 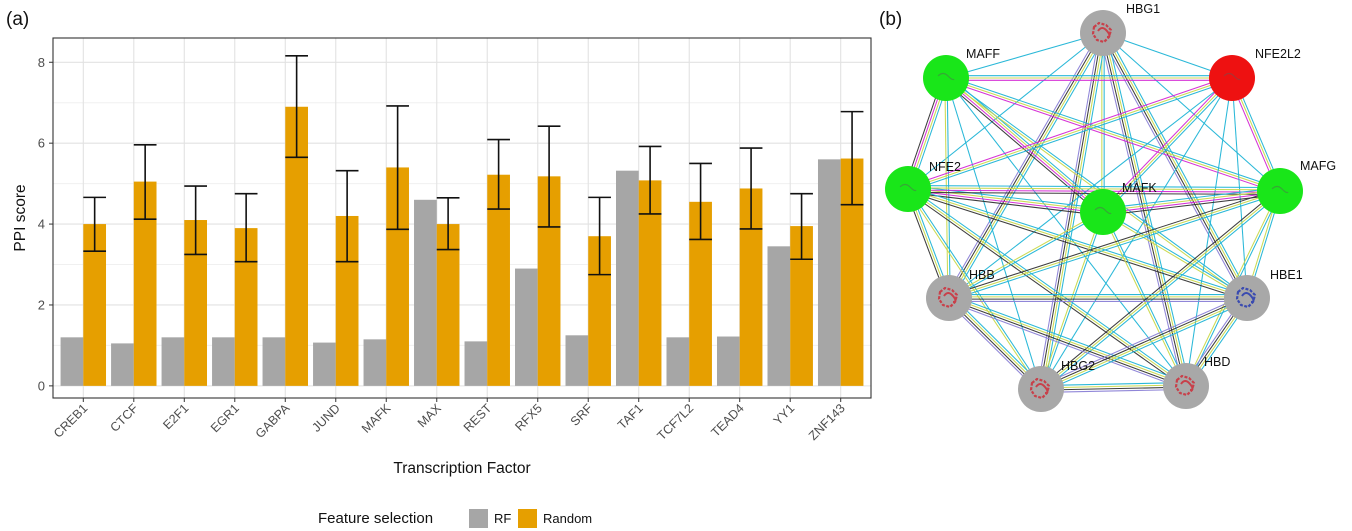 What do you see at coordinates (225, 418) in the screenshot?
I see `x-tick-label: EGR1` at bounding box center [225, 418].